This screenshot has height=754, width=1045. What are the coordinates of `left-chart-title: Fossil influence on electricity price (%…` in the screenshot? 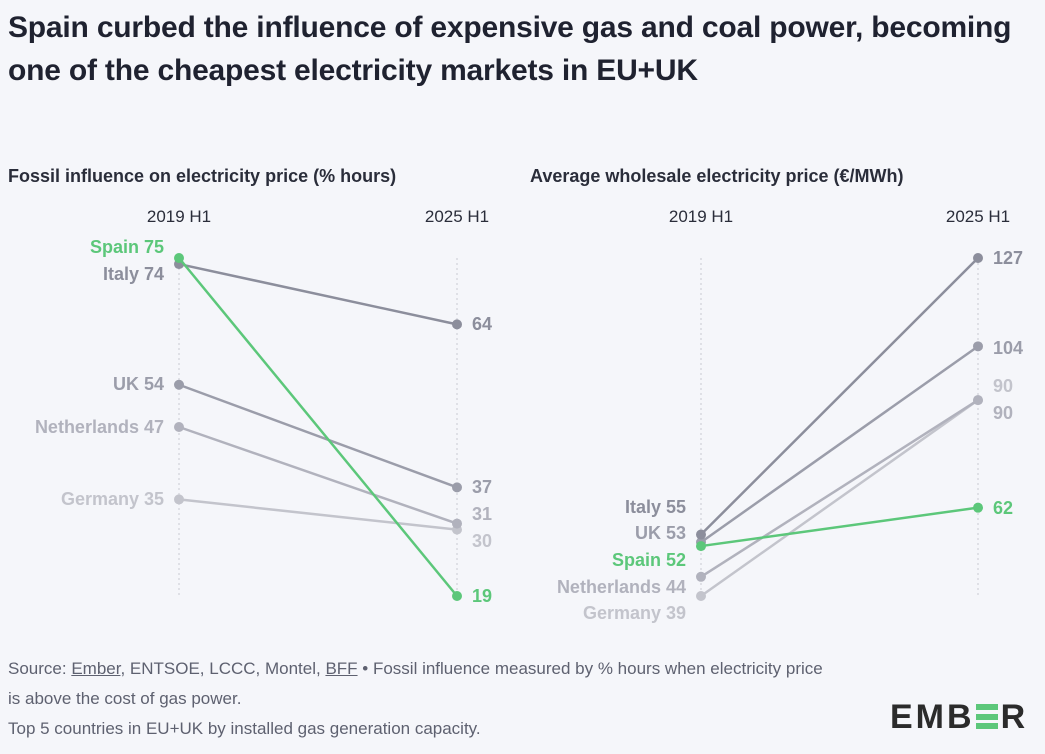 It's located at (202, 176).